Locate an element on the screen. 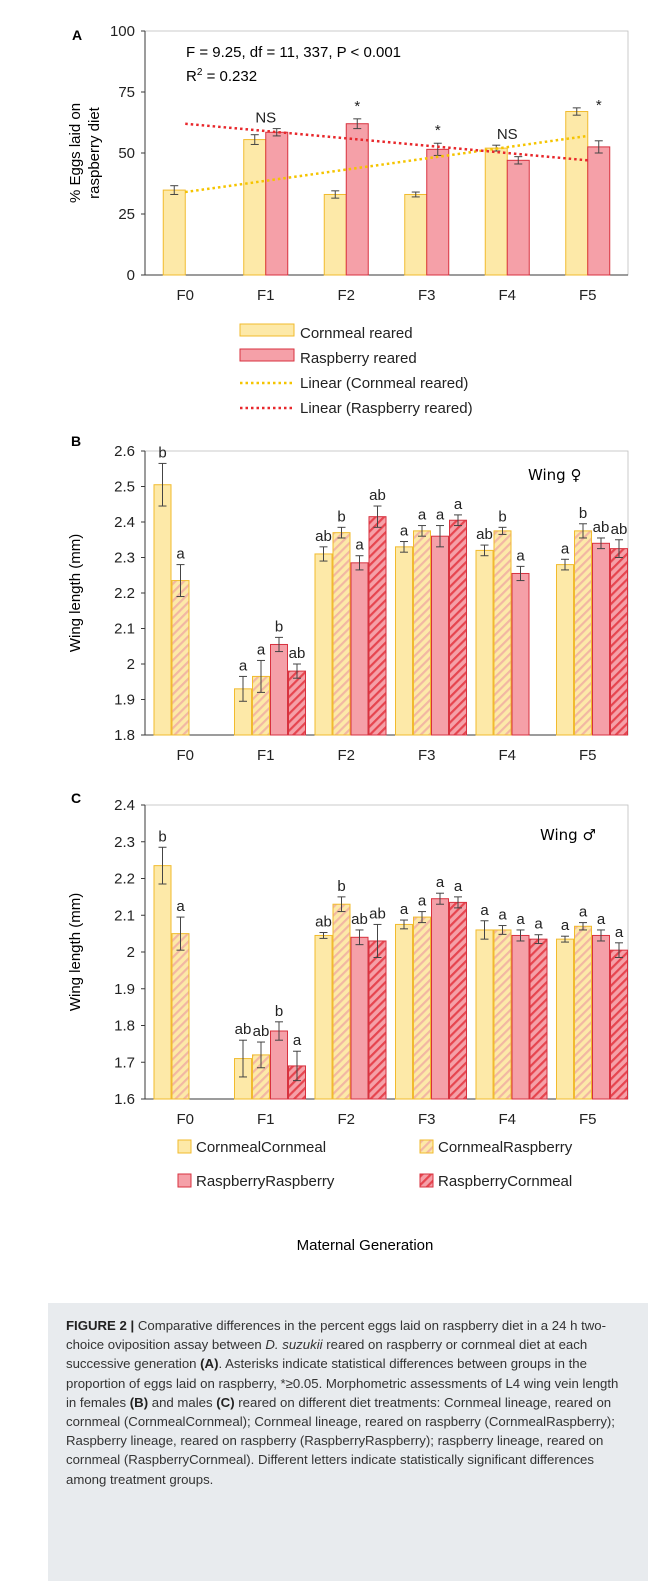 Image resolution: width=672 pixels, height=1587 pixels. panel-a-stats-line1: F = 9.25, df = 11, 337, P < 0.001 is located at coordinates (293, 52).